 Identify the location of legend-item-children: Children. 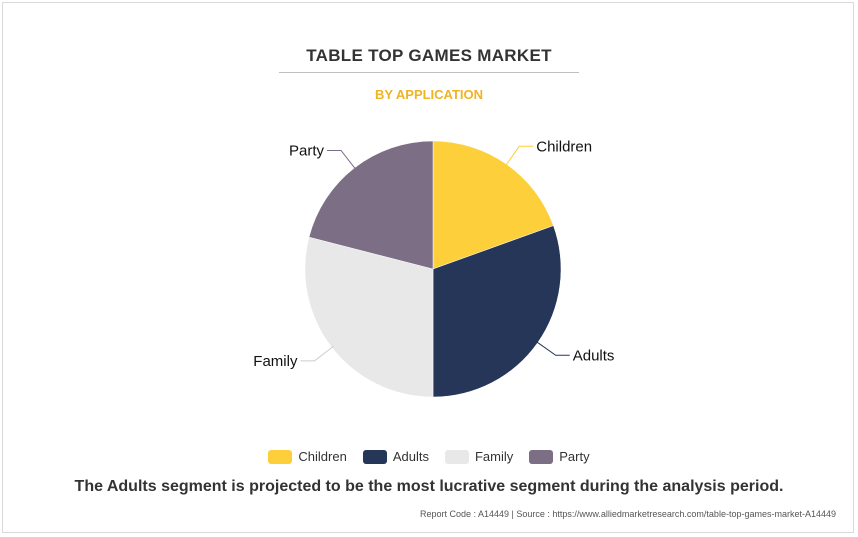
(307, 456).